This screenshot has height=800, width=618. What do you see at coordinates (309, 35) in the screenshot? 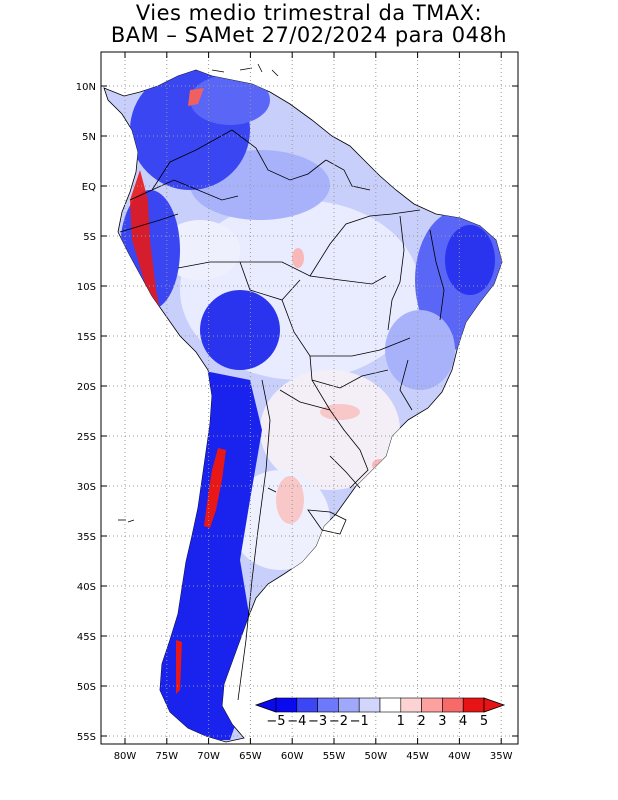
I see `map-title-line2: BAM – SAMet 27/02/2024 para 048h` at bounding box center [309, 35].